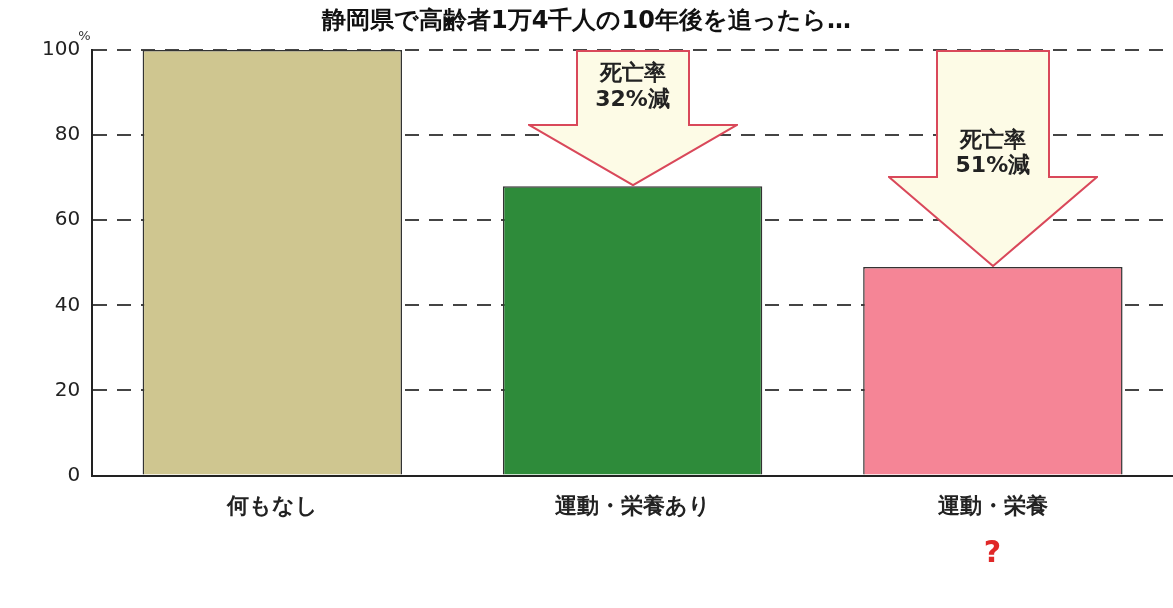 The image size is (1173, 608). What do you see at coordinates (61, 48) in the screenshot?
I see `y-tick-label: 100` at bounding box center [61, 48].